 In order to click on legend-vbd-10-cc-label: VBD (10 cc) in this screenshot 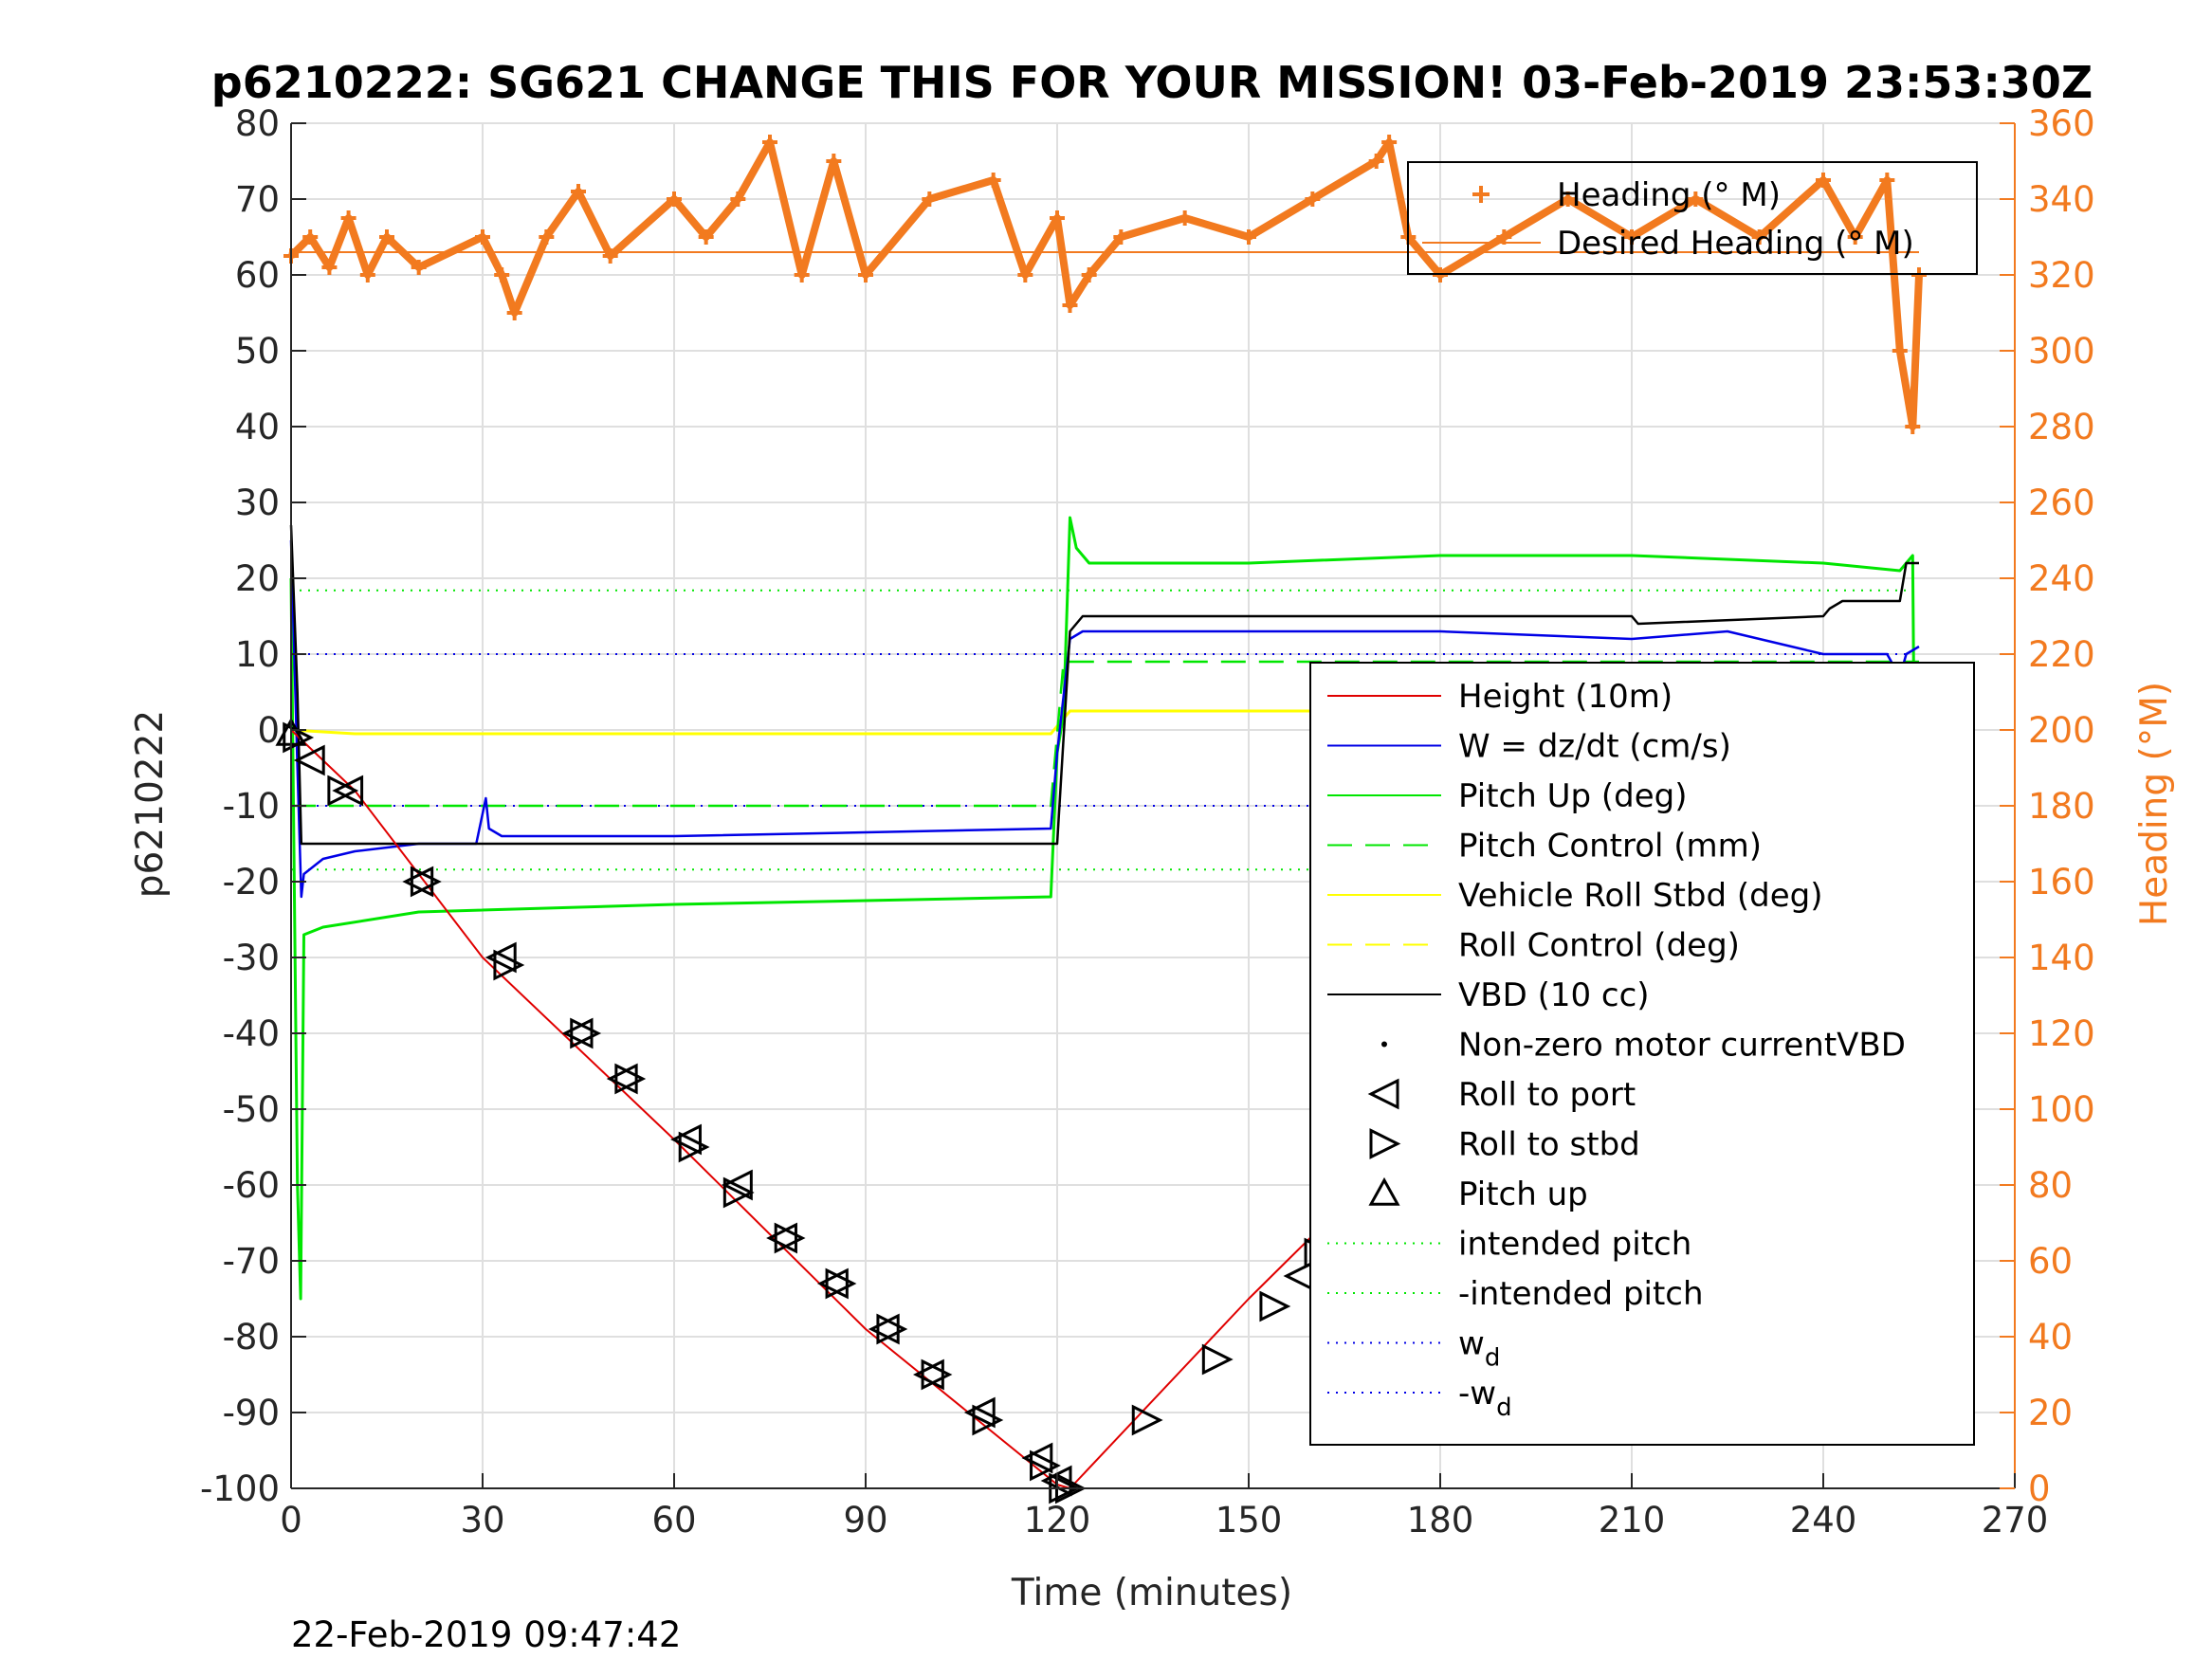, I will do `click(1554, 995)`.